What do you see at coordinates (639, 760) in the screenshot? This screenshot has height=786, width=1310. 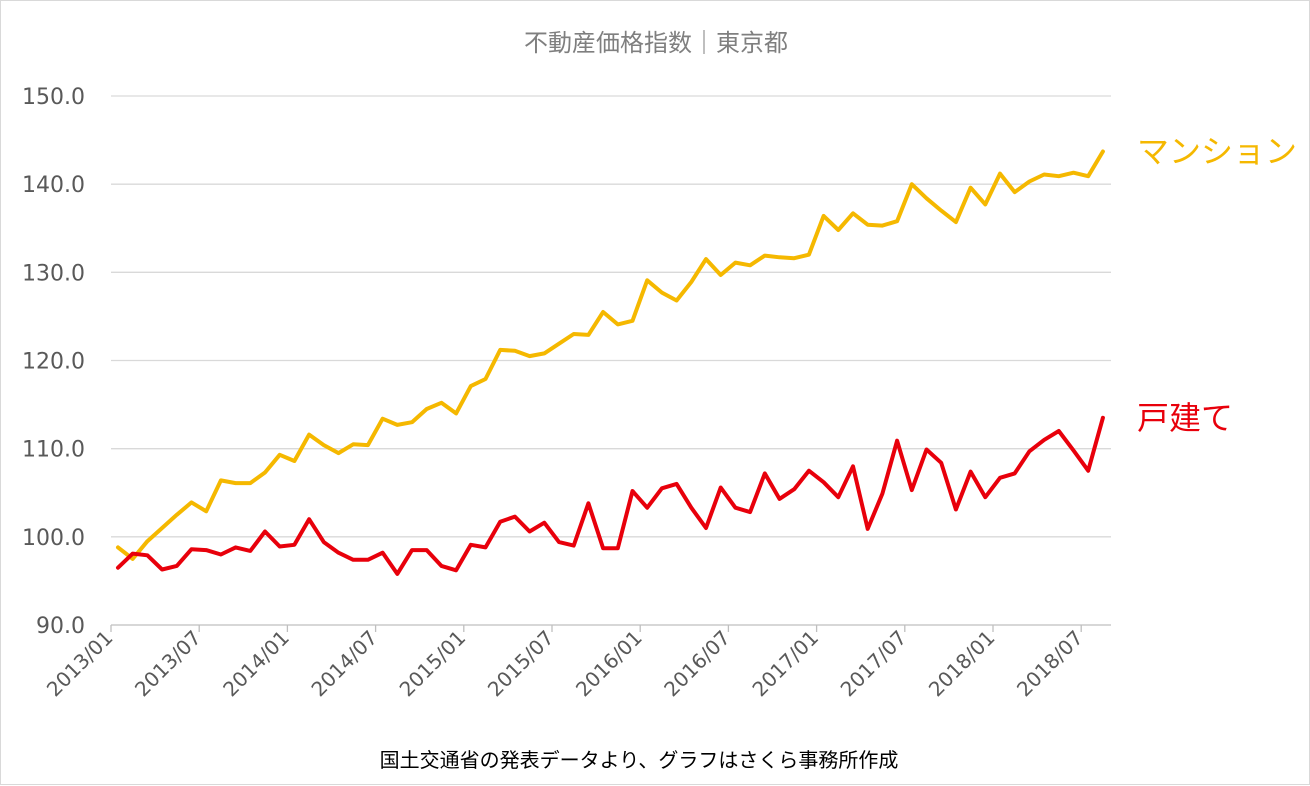 I see `source-note: 国土交通省の発表データより、グラフはさくら事務所作成` at bounding box center [639, 760].